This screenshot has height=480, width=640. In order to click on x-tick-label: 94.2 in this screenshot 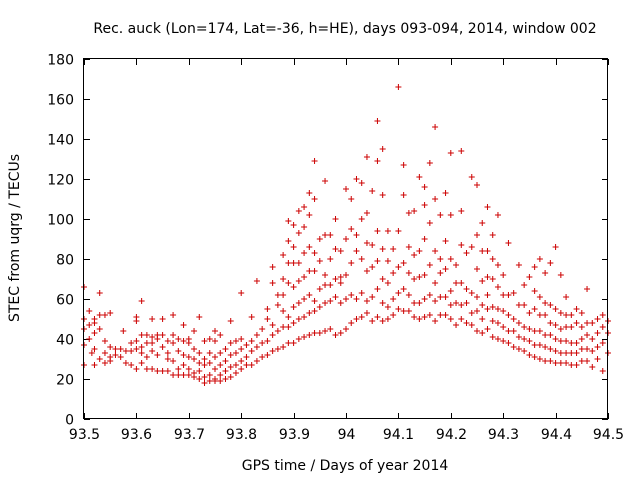, I will do `click(451, 435)`.